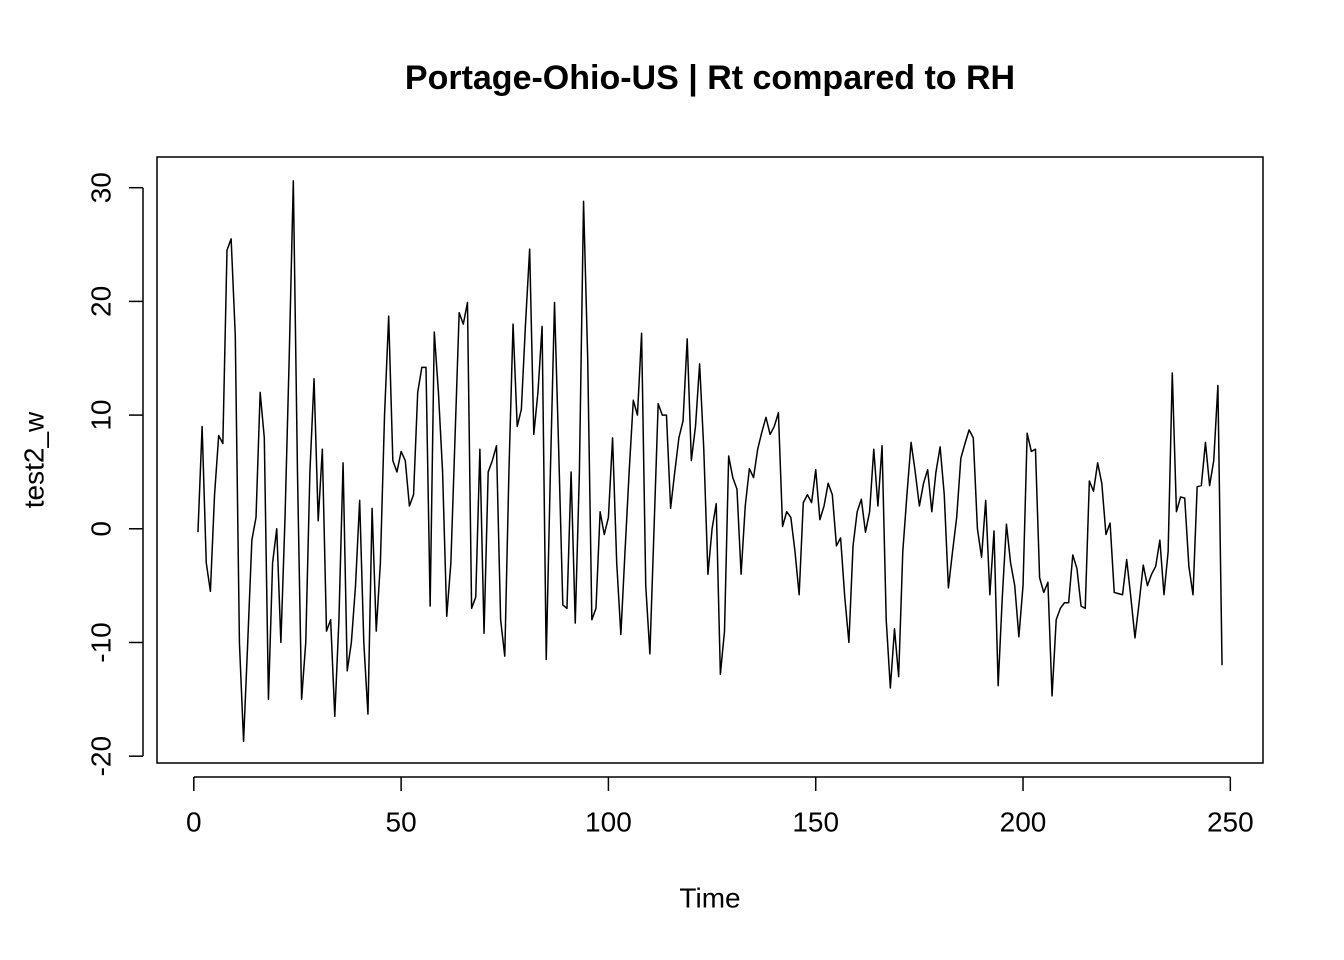 The height and width of the screenshot is (960, 1344). What do you see at coordinates (100, 415) in the screenshot?
I see `y-tick-label: 10` at bounding box center [100, 415].